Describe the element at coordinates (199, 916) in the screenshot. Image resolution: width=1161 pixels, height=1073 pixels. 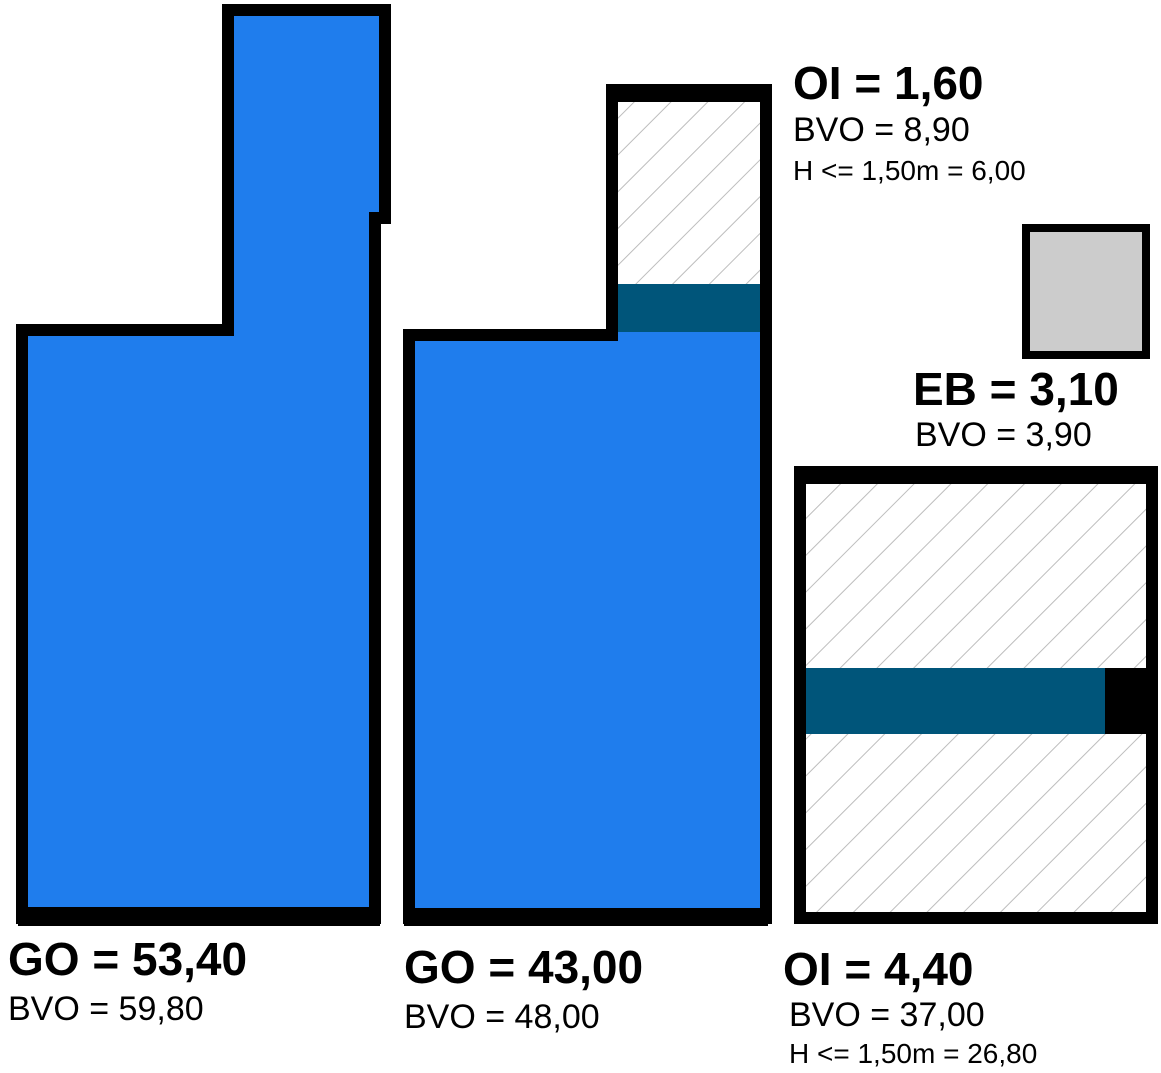
I see `space-go-1-bottom-edge` at that location.